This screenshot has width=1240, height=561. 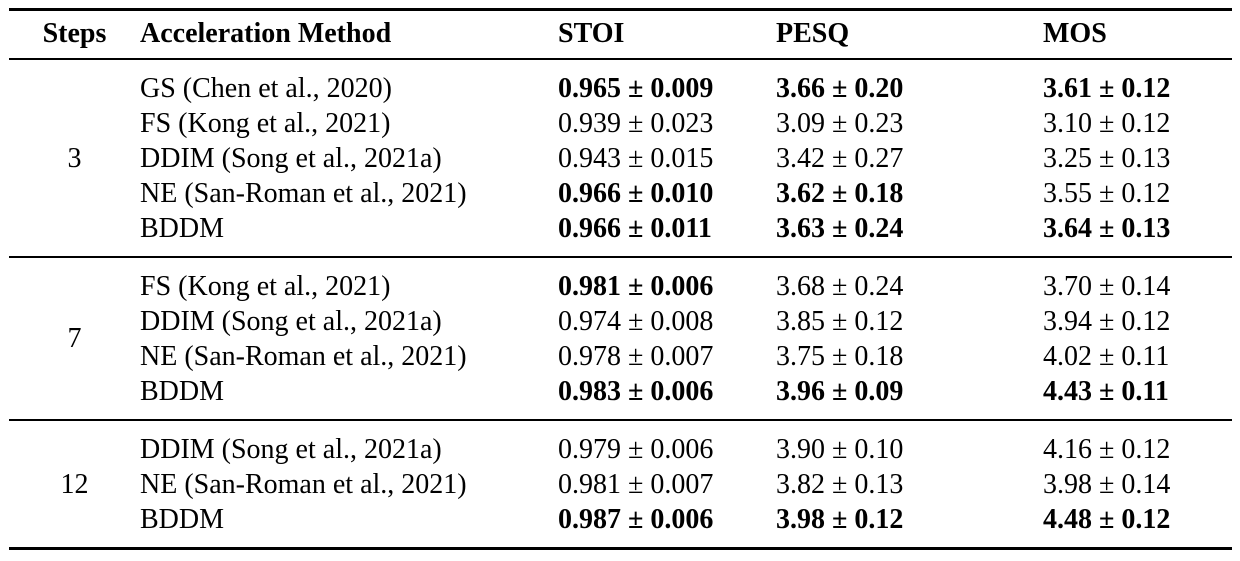 I want to click on mos-cell: 3.25 ± 0.13, so click(x=1107, y=158).